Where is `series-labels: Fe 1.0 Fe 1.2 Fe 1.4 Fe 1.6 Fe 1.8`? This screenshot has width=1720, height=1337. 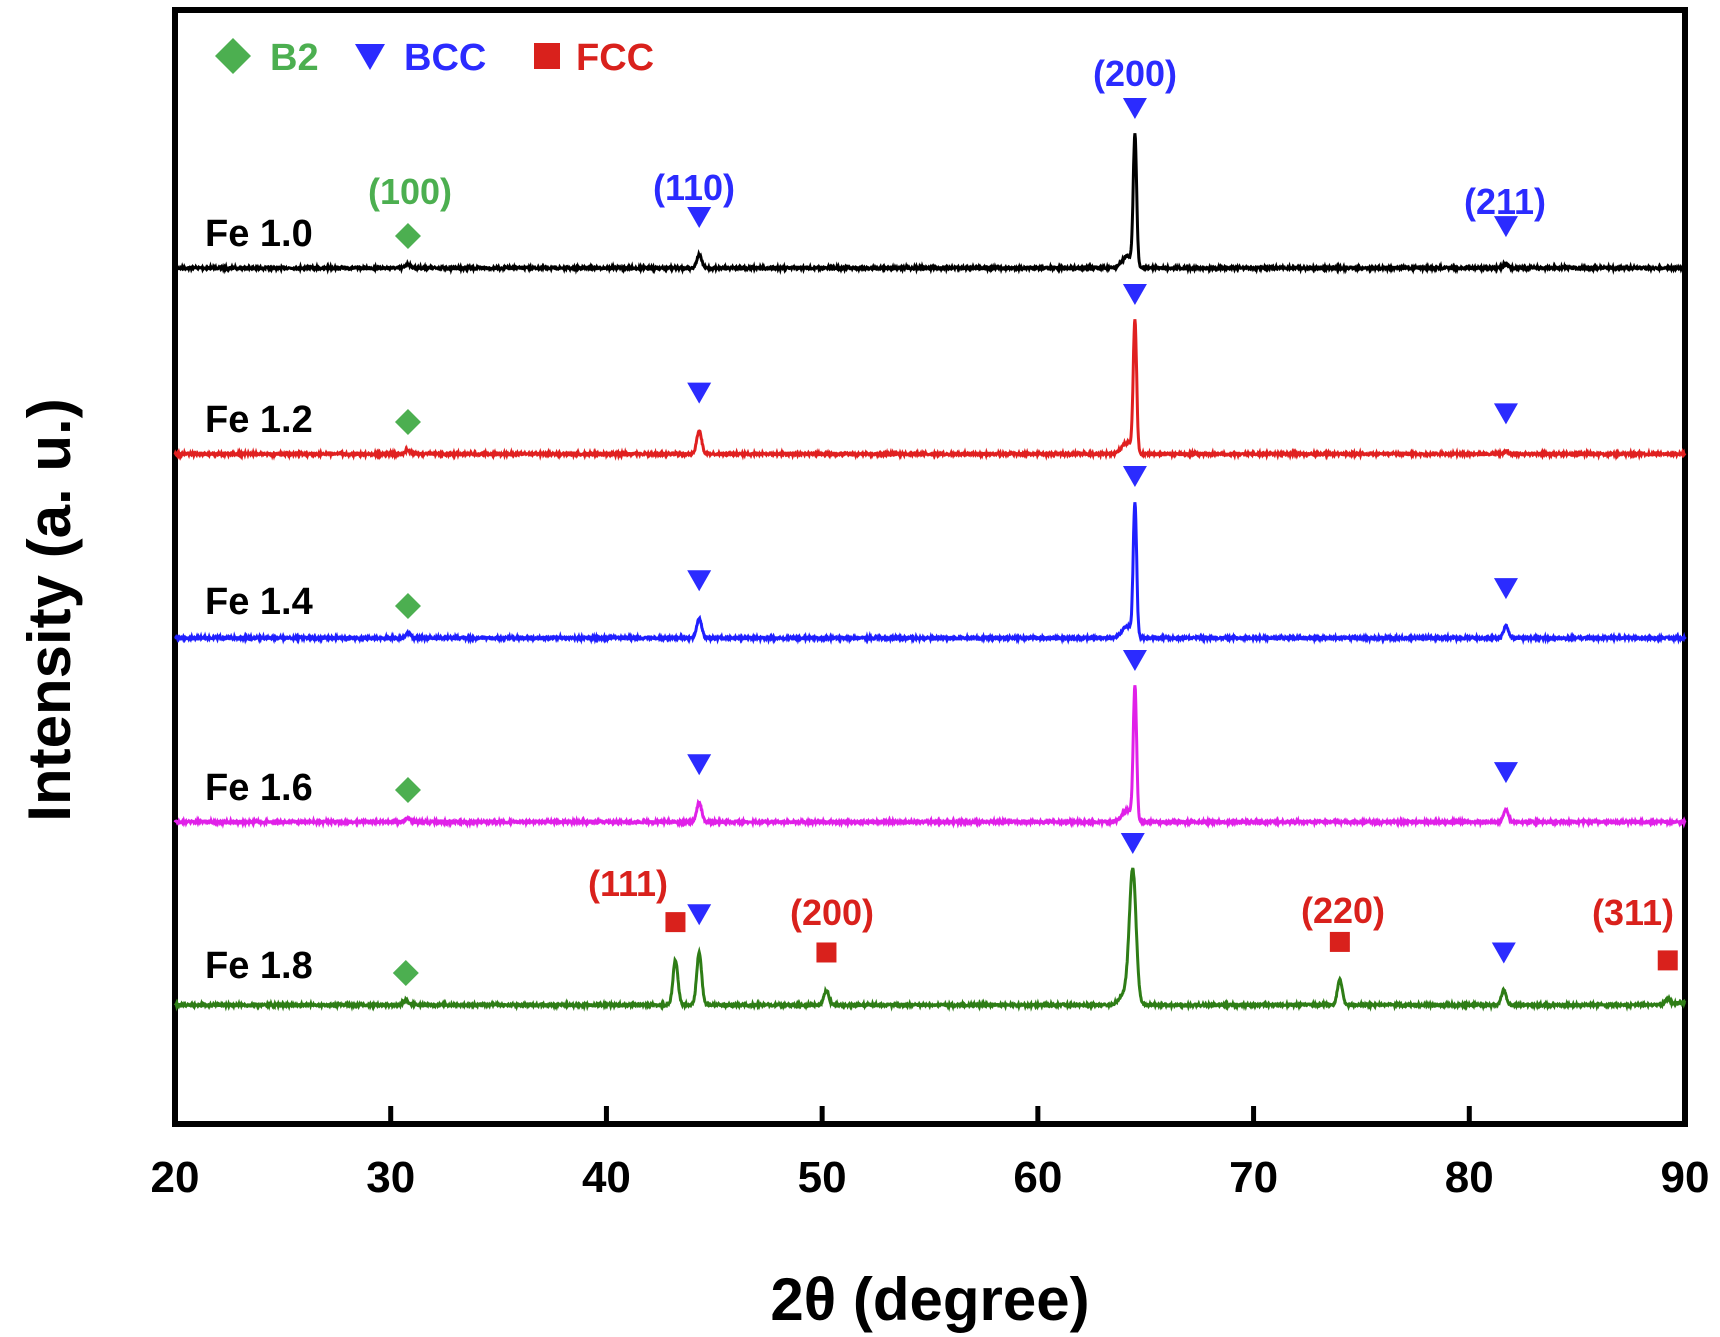 series-labels: Fe 1.0 Fe 1.2 Fe 1.4 Fe 1.6 Fe 1.8 is located at coordinates (259, 600).